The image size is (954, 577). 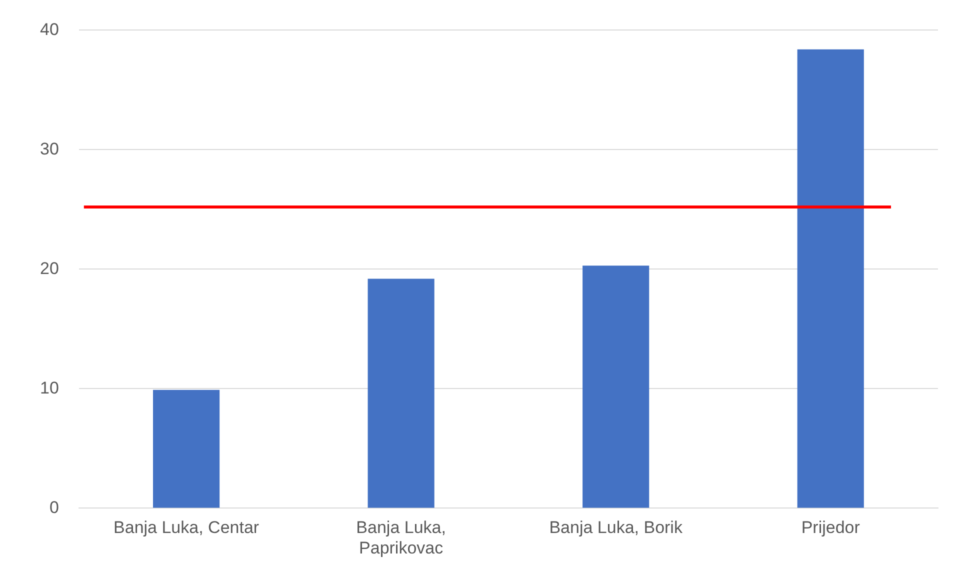 What do you see at coordinates (49, 268) in the screenshot?
I see `y-tick-label: 20` at bounding box center [49, 268].